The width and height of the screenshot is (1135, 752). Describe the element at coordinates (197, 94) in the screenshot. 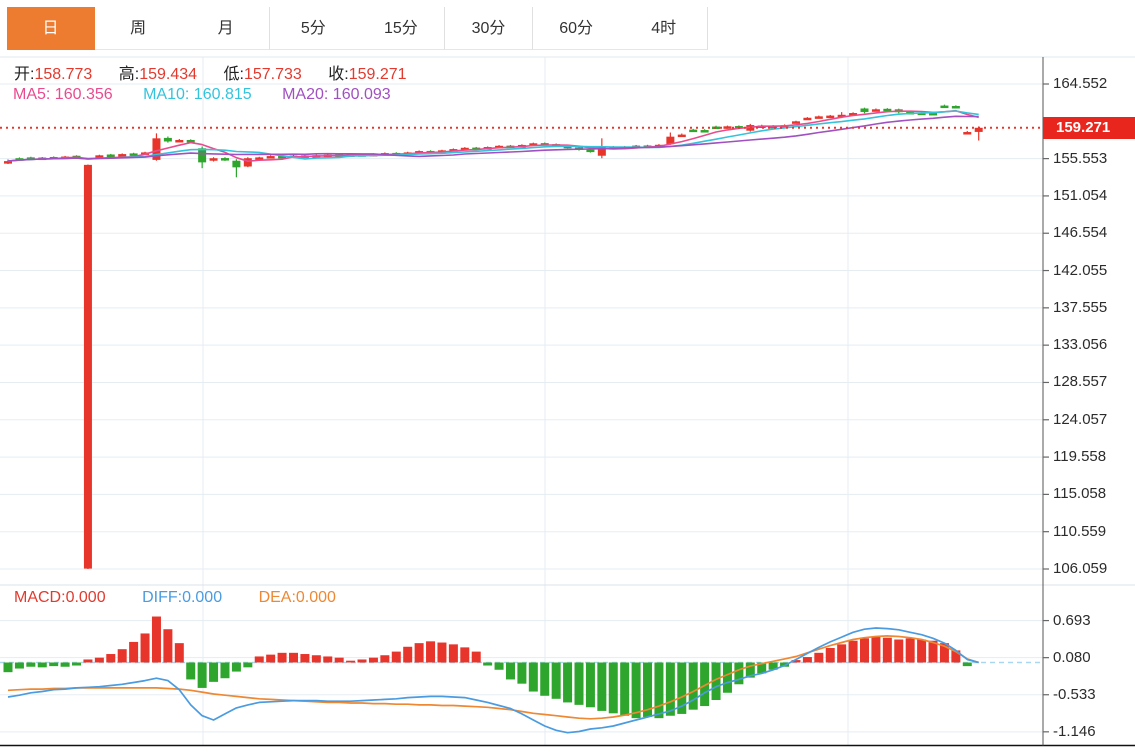

I see `ma10-readout: MA10: 160.815` at that location.